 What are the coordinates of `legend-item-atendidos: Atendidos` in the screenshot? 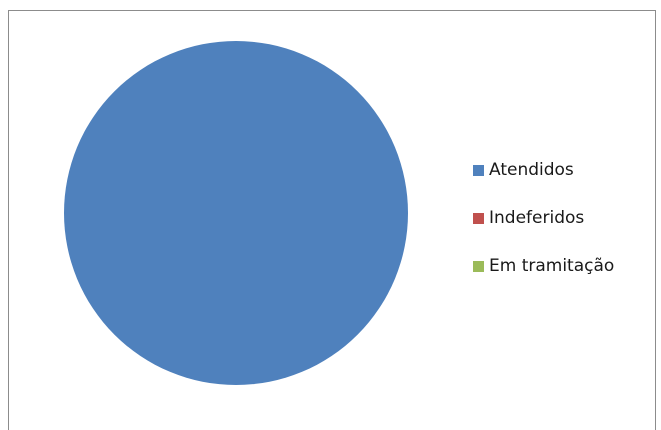 It's located at (543, 170).